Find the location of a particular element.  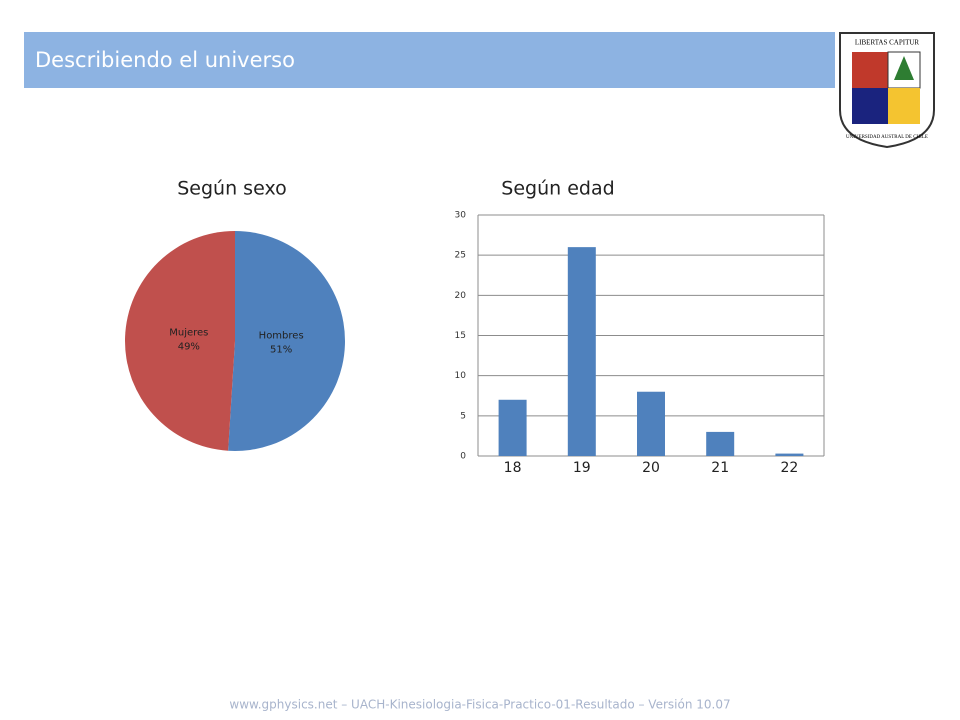

header-bar is located at coordinates (429, 60).